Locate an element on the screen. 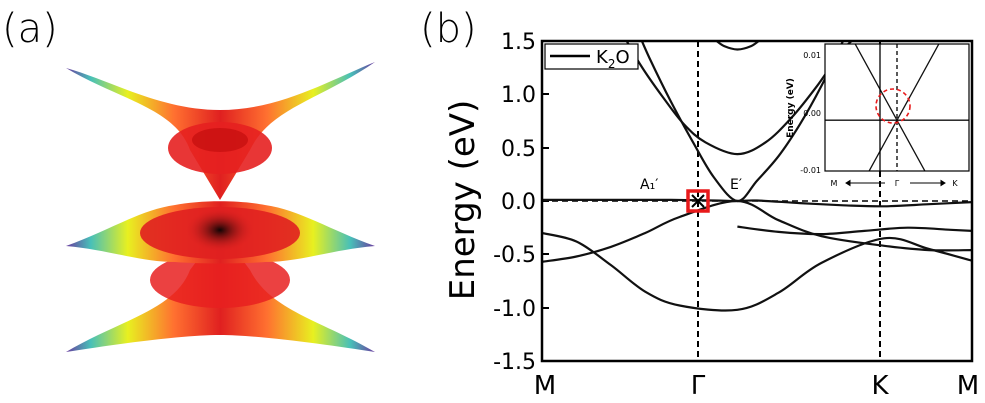 This screenshot has height=403, width=985. inset-kpoint-label-k: K is located at coordinates (955, 183).